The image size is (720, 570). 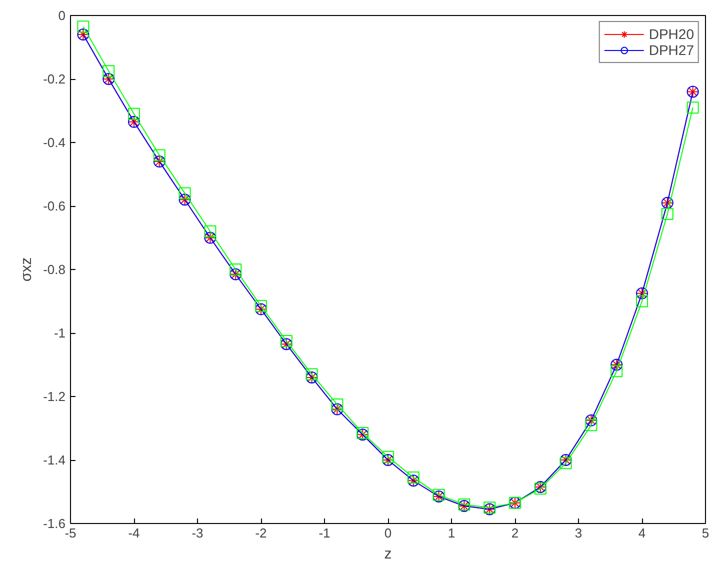 What do you see at coordinates (388, 533) in the screenshot?
I see `x-tick-label: 0` at bounding box center [388, 533].